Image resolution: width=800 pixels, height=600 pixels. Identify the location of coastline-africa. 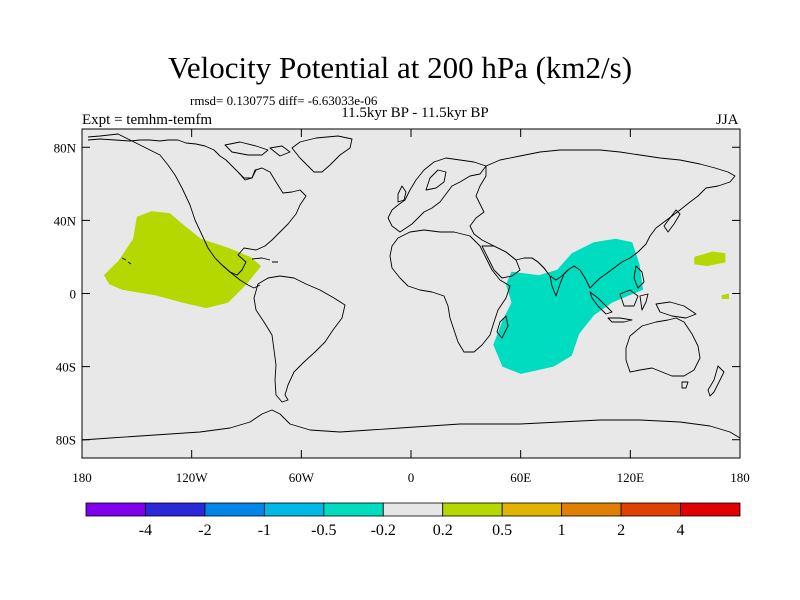
(450, 291).